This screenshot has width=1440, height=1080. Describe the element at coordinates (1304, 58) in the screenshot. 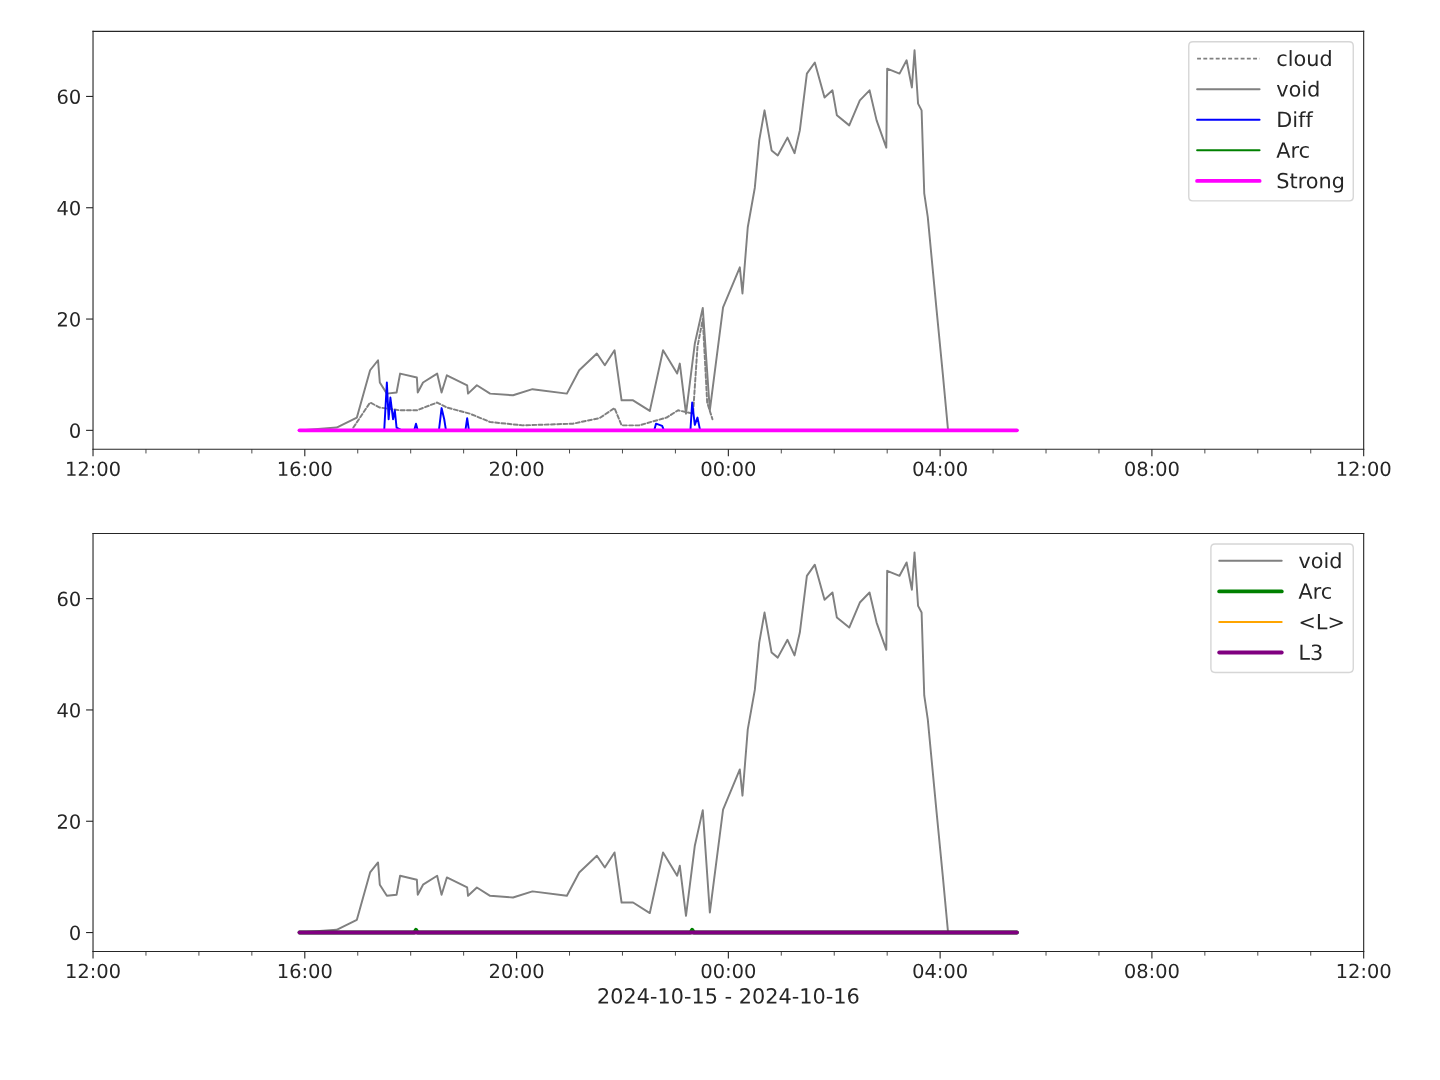

I see `legend-label: cloud` at that location.